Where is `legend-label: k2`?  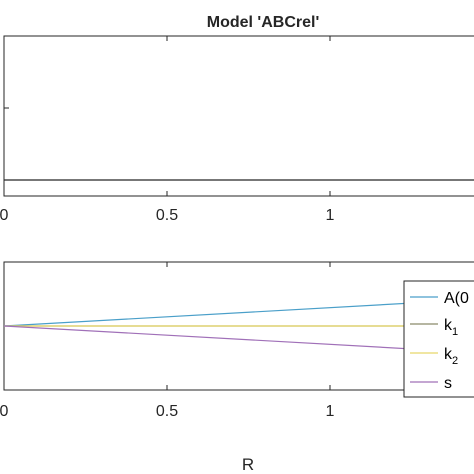
legend-label: k2 is located at coordinates (451, 356).